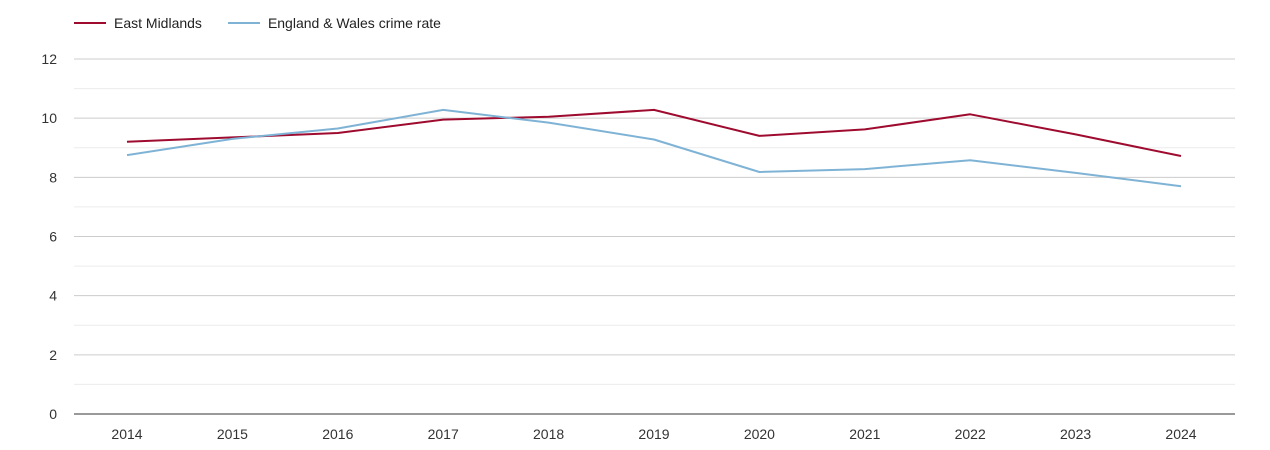 This screenshot has width=1270, height=450. Describe the element at coordinates (53, 355) in the screenshot. I see `y-tick-label: 2` at that location.